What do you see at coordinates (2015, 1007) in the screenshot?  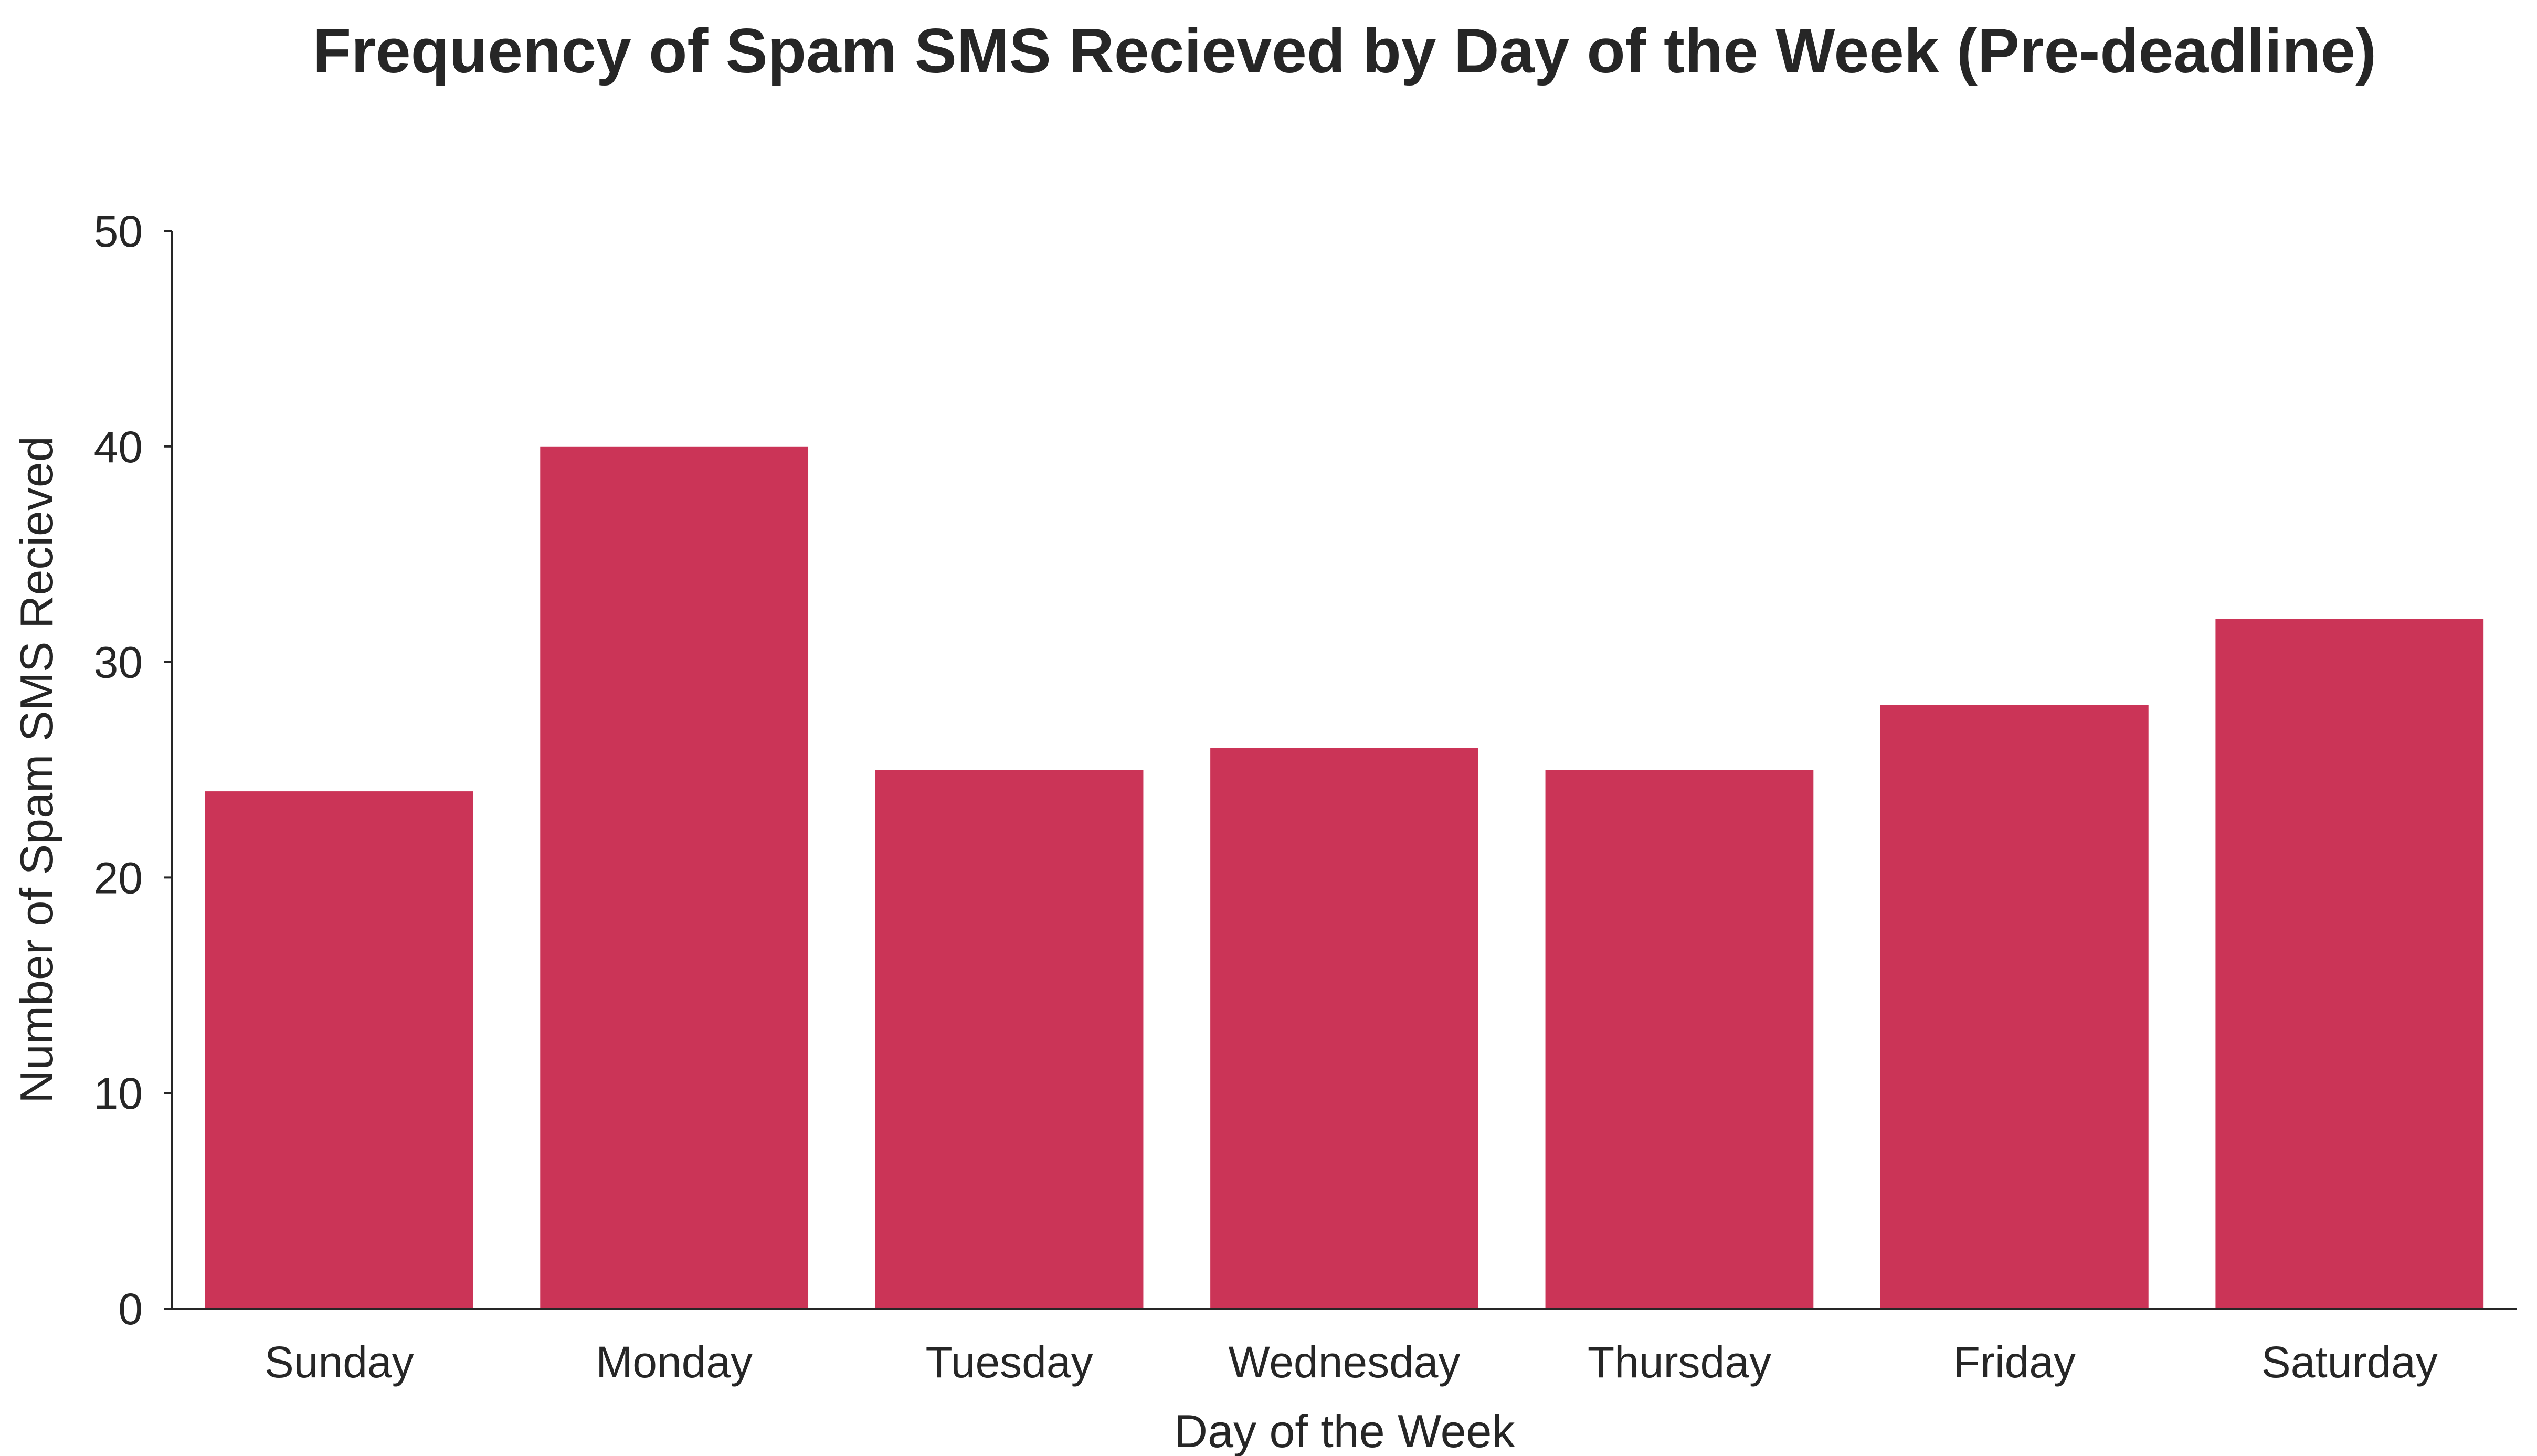 I see `bar-friday` at bounding box center [2015, 1007].